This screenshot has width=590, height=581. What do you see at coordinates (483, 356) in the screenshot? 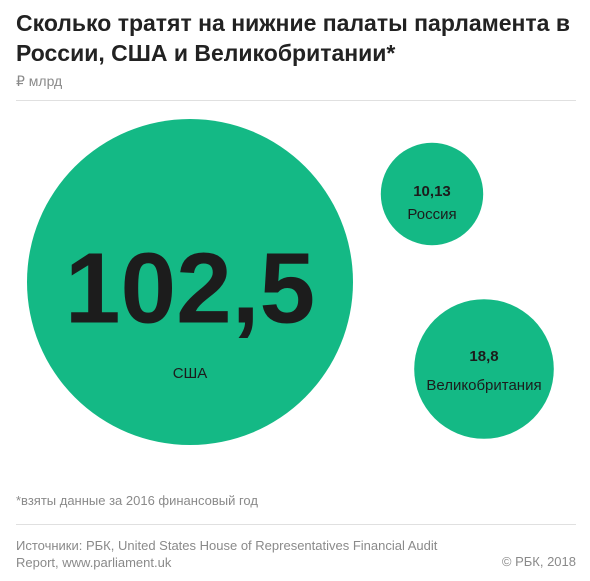
I see `value-label-великобритания: 18,8` at bounding box center [483, 356].